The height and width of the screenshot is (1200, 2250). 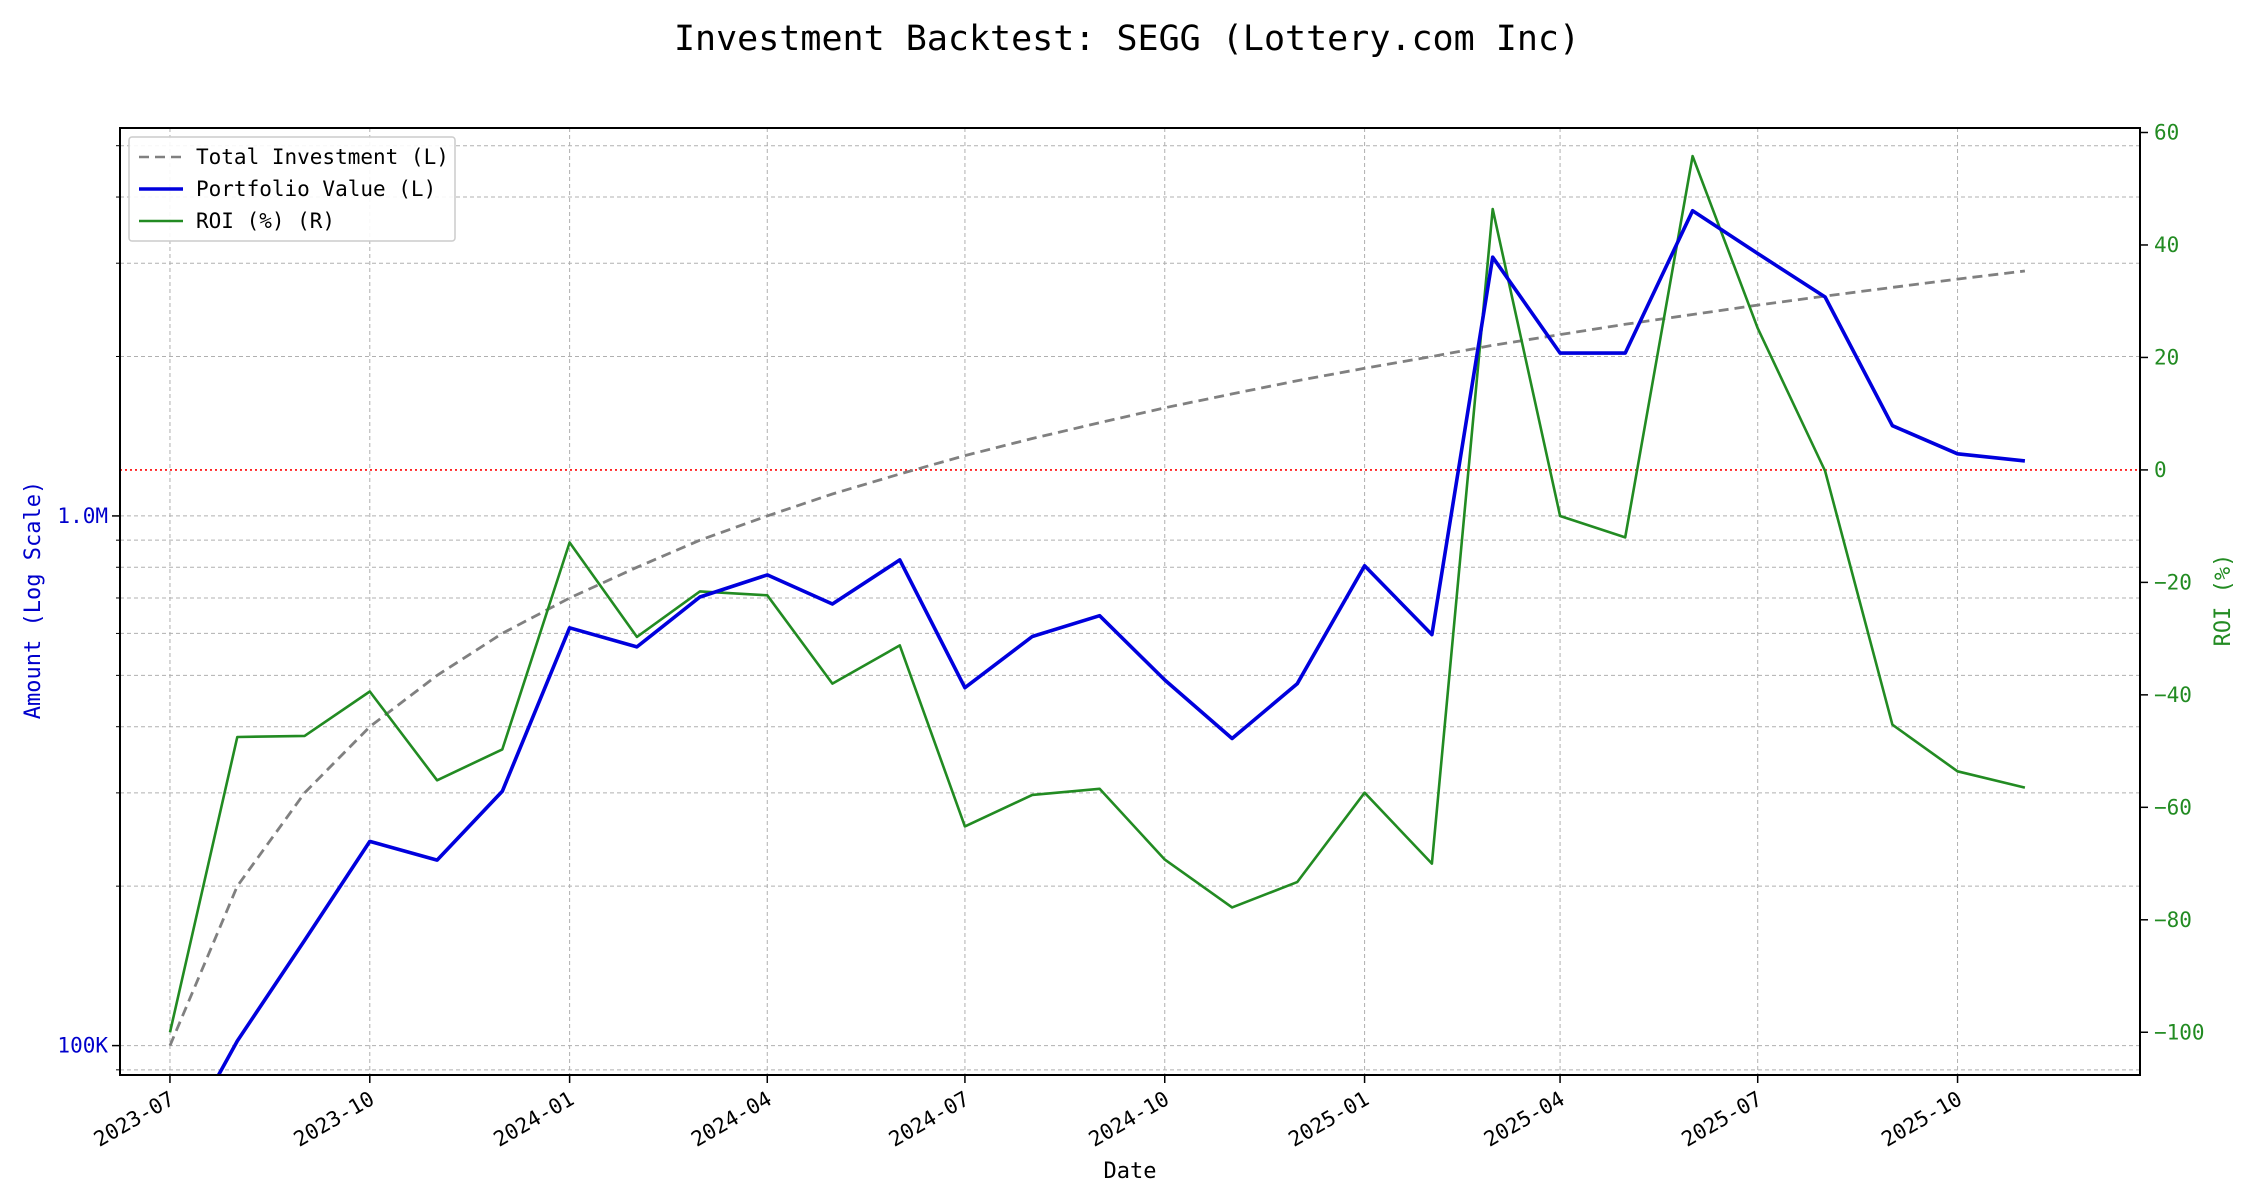 I want to click on right-tick-label: −80, so click(x=2173, y=920).